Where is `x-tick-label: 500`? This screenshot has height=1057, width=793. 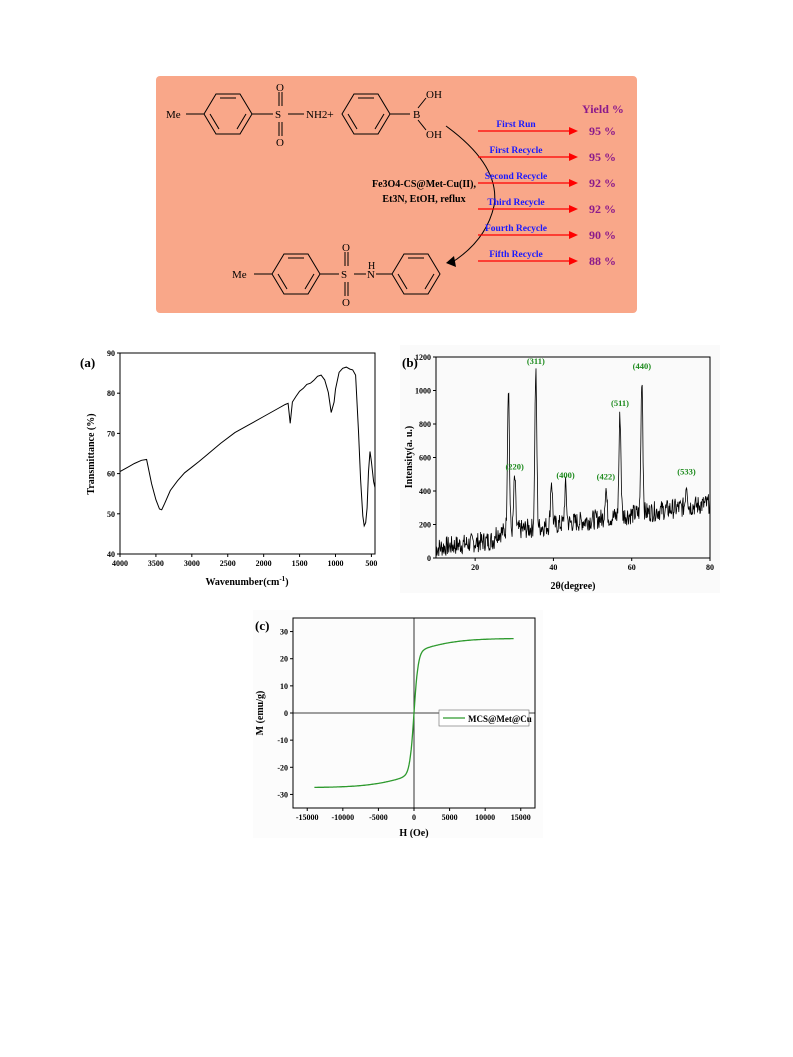 x-tick-label: 500 is located at coordinates (371, 563).